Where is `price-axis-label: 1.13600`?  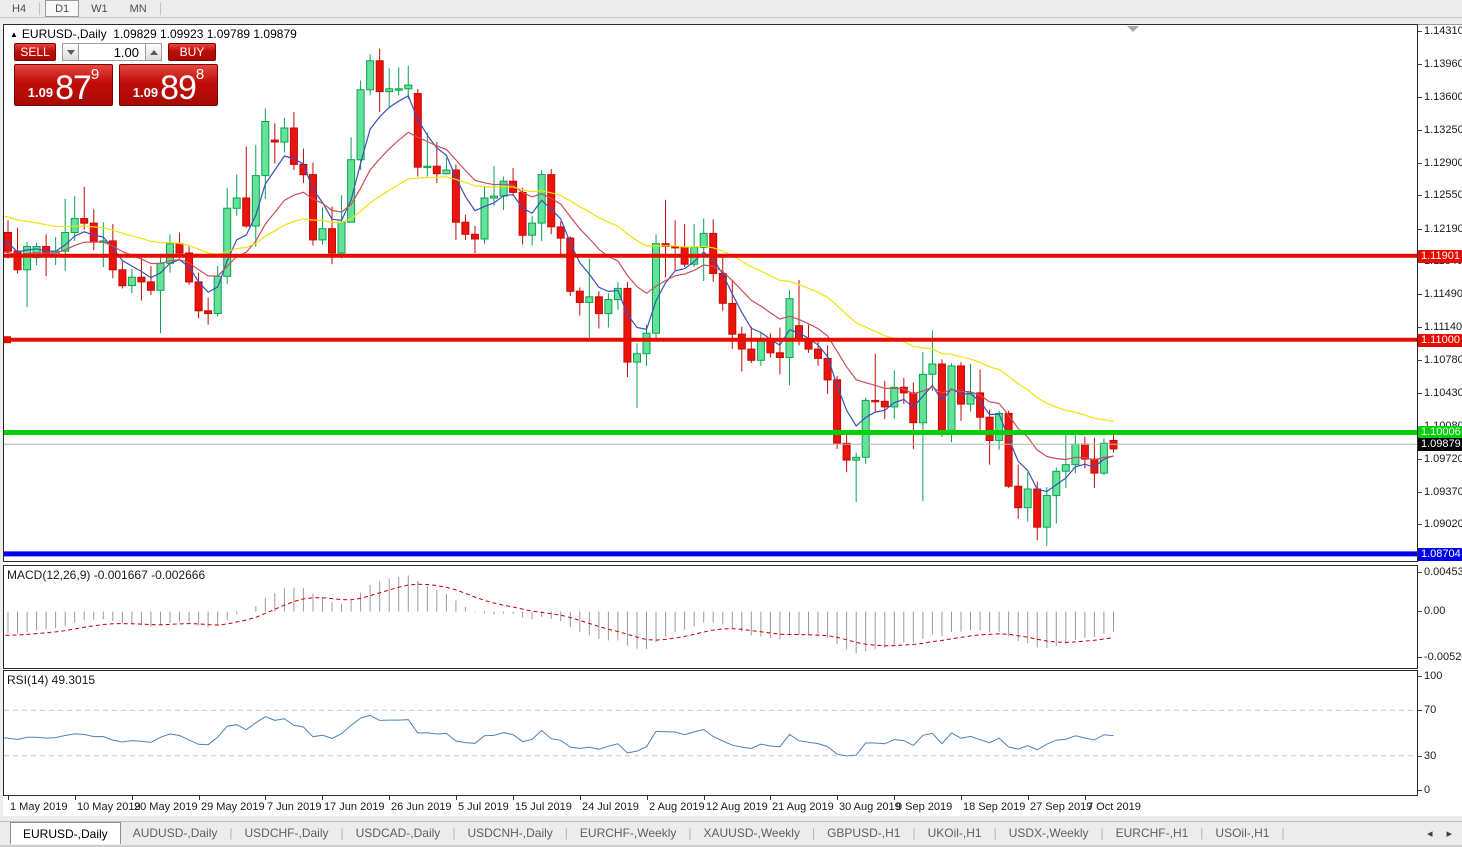 price-axis-label: 1.13600 is located at coordinates (1443, 97).